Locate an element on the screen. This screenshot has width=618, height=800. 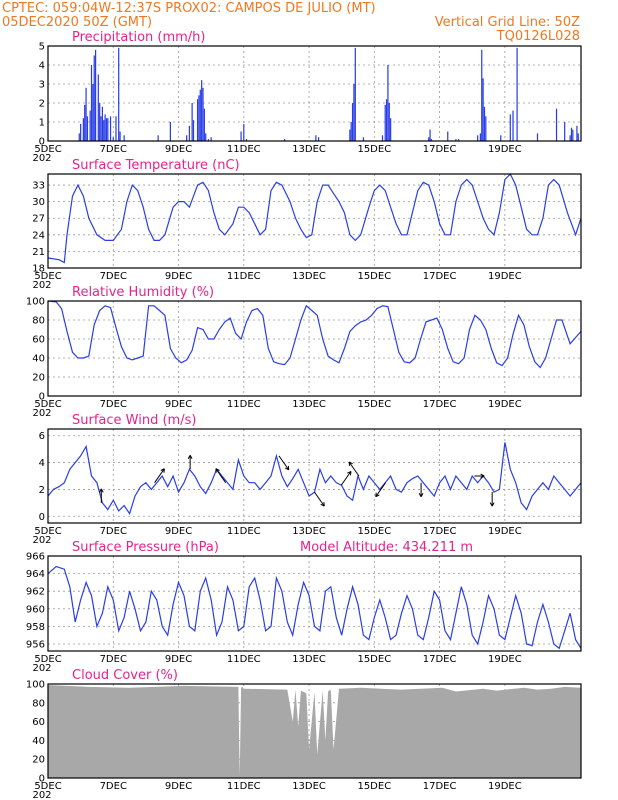
panel-title: Surface Pressure (hPa) is located at coordinates (145, 547).